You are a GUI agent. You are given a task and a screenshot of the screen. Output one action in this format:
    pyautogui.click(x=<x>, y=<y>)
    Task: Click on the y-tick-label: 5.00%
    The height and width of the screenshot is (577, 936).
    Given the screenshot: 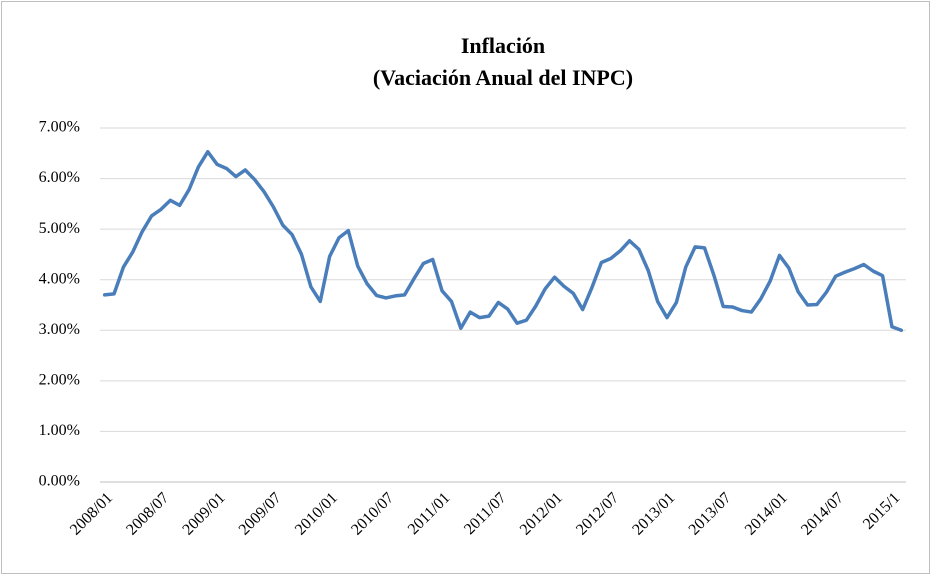 What is the action you would take?
    pyautogui.click(x=59, y=228)
    